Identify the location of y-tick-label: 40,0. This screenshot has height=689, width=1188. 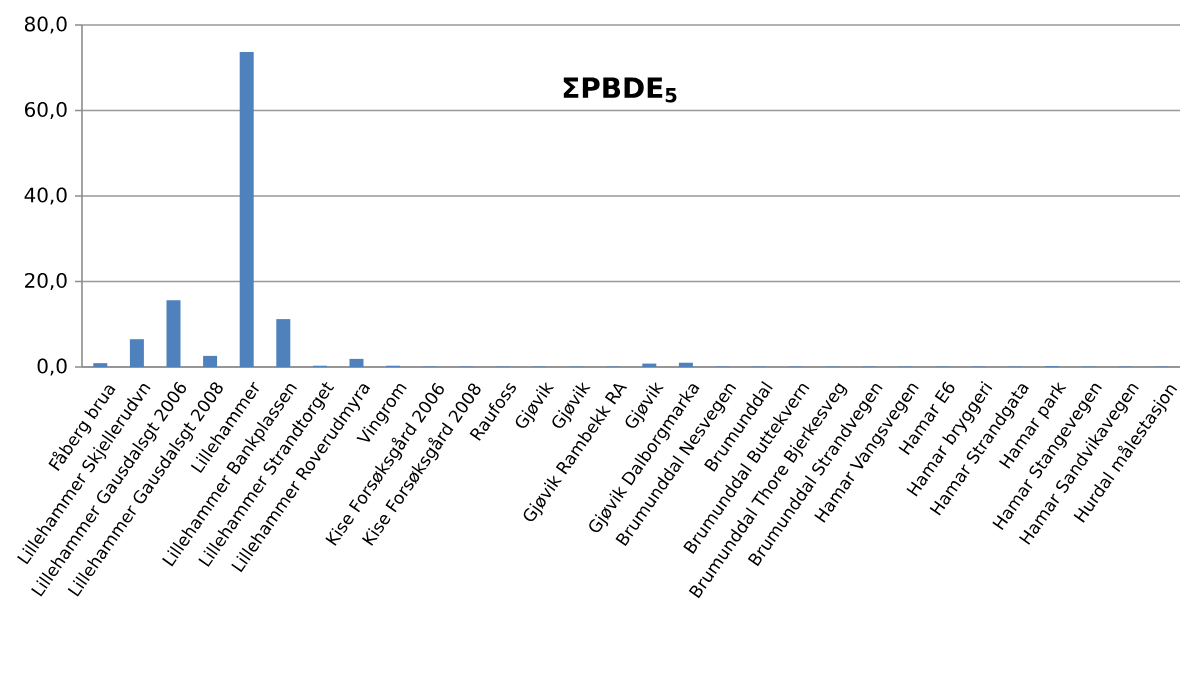
(45, 196).